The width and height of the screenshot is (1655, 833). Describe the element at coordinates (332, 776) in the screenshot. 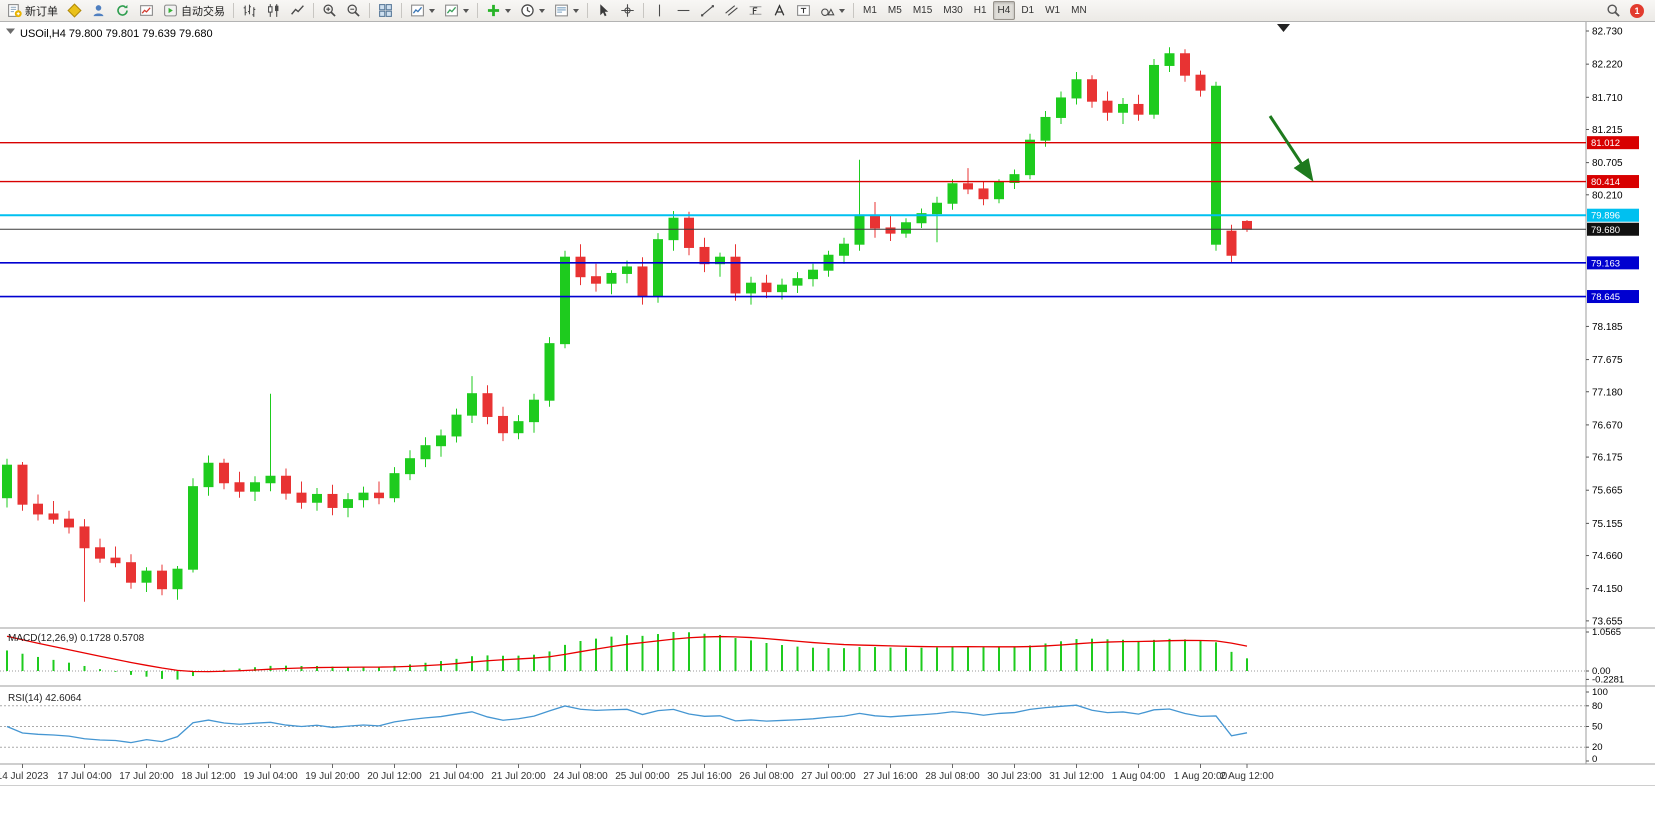

I see `time-tick-label: 19 Jul 20:00` at that location.